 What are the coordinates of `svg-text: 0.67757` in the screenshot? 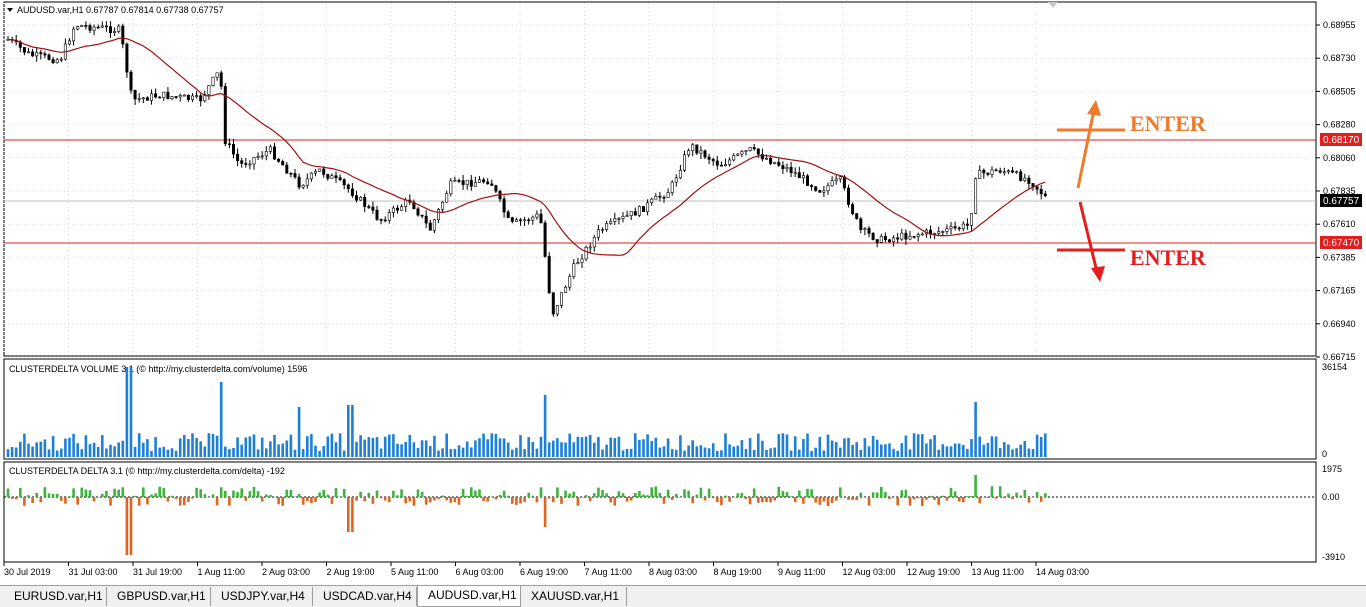 It's located at (1341, 201).